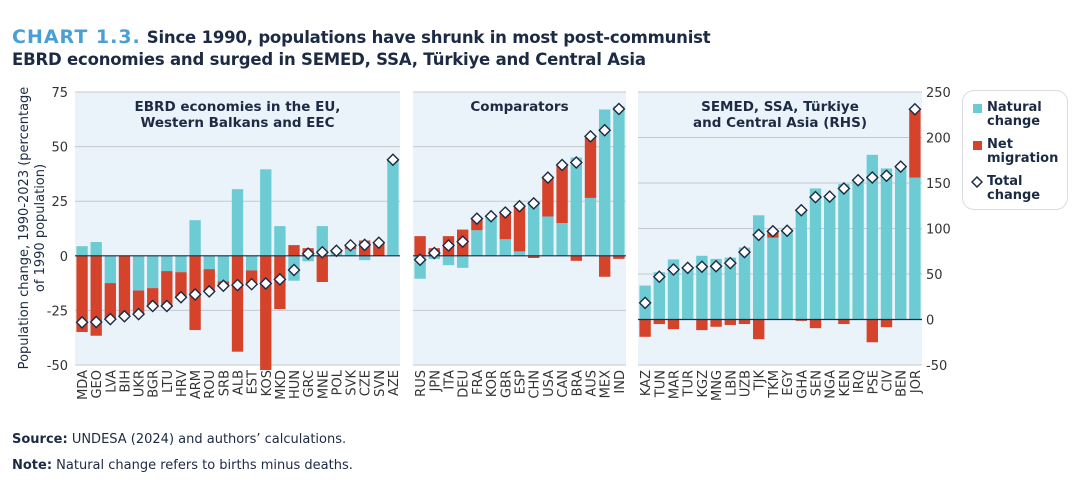  Describe the element at coordinates (831, 384) in the screenshot. I see `x-tick-label: NGA` at that location.